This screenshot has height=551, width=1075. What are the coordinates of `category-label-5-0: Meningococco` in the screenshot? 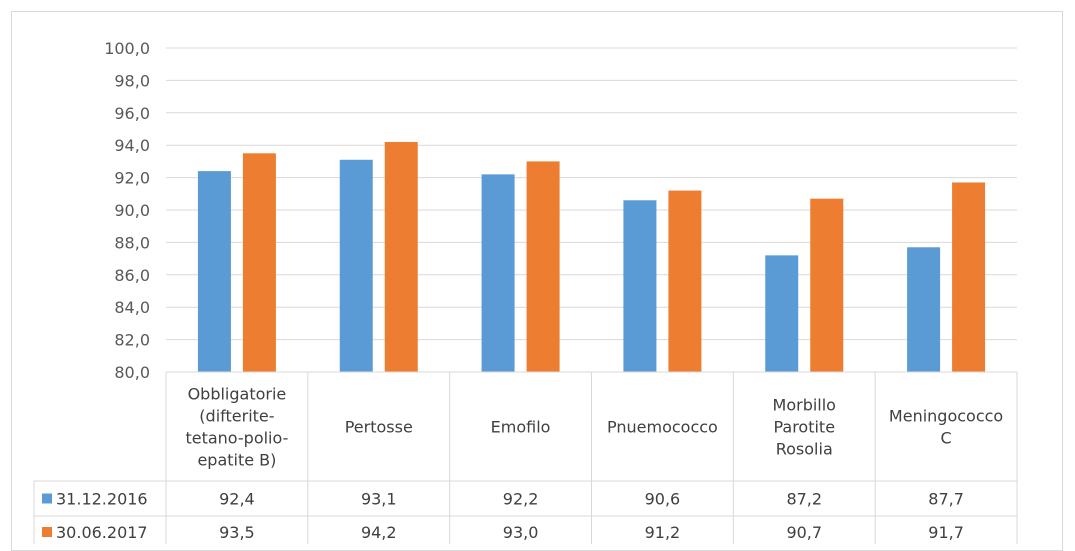 It's located at (946, 416).